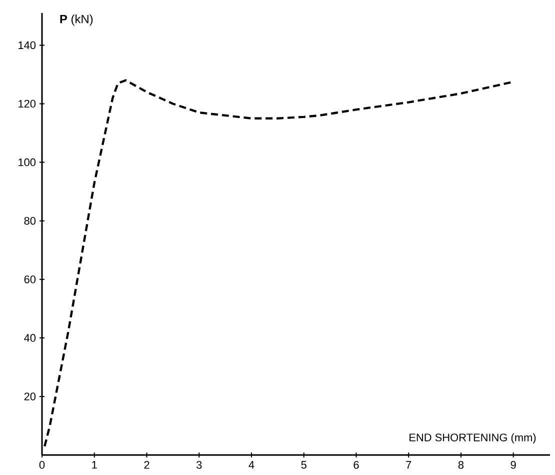 The width and height of the screenshot is (555, 475). What do you see at coordinates (30, 220) in the screenshot?
I see `y-tick-label: 80` at bounding box center [30, 220].